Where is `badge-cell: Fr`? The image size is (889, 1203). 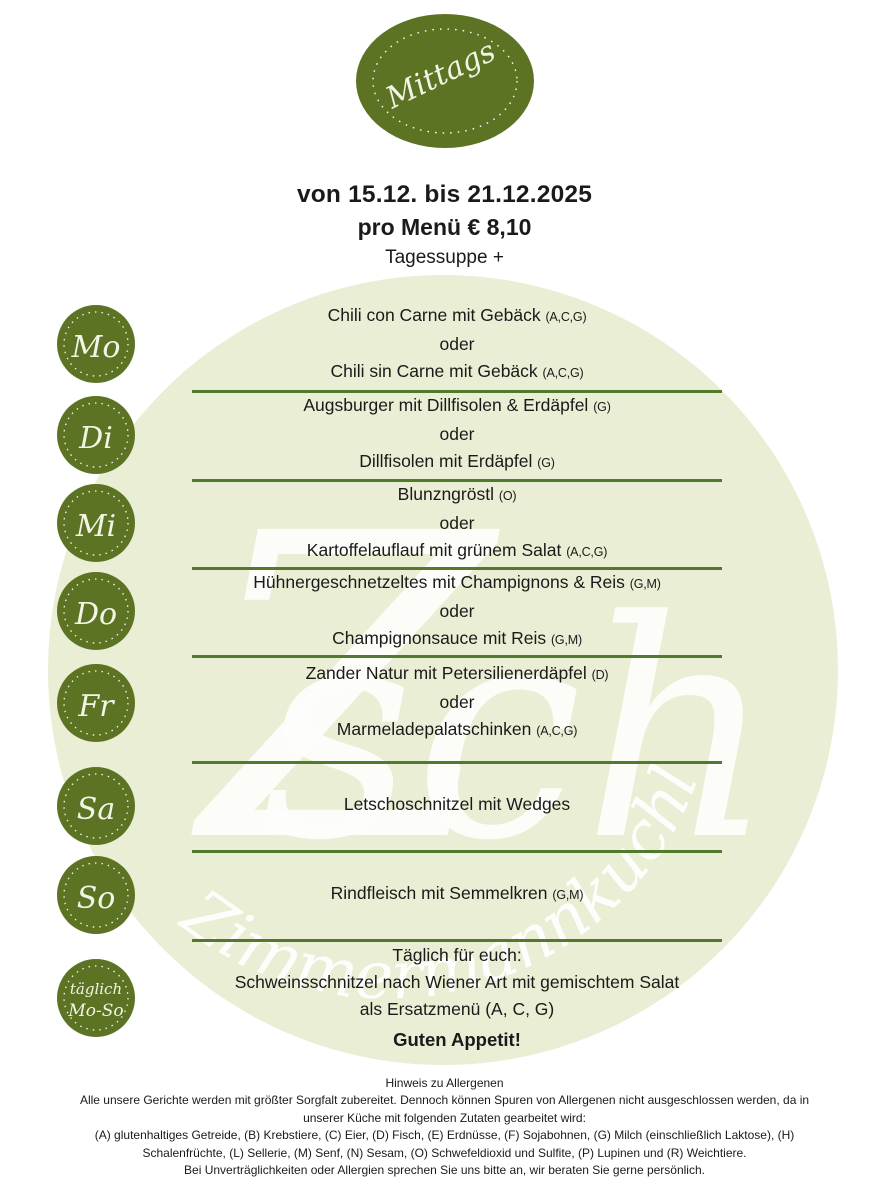 badge-cell: Fr is located at coordinates (96, 702).